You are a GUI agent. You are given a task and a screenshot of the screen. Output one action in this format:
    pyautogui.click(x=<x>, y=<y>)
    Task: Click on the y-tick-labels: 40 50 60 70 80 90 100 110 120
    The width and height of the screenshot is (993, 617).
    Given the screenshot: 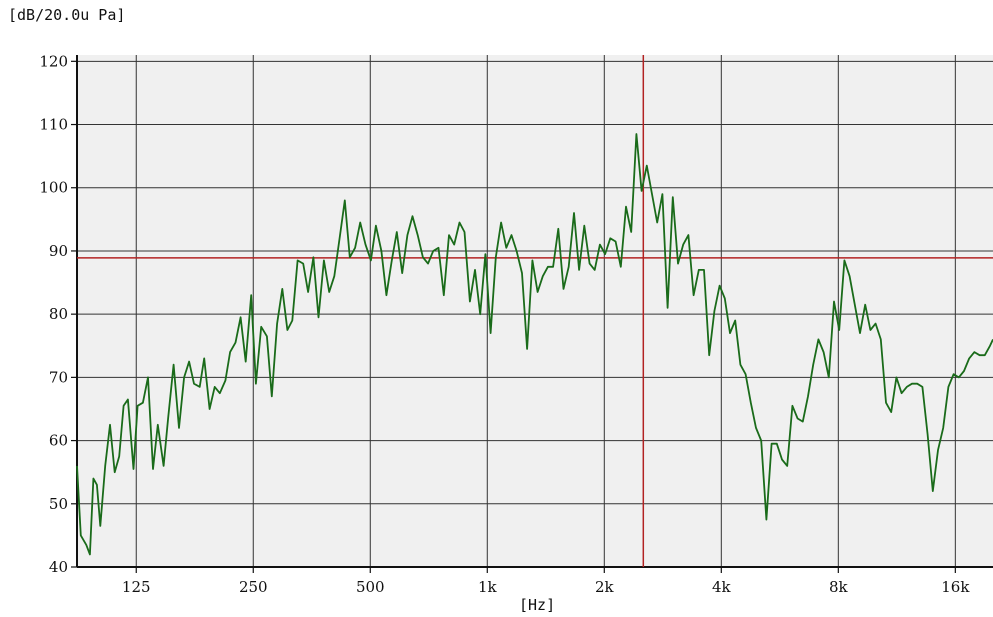 What is the action you would take?
    pyautogui.click(x=58, y=314)
    